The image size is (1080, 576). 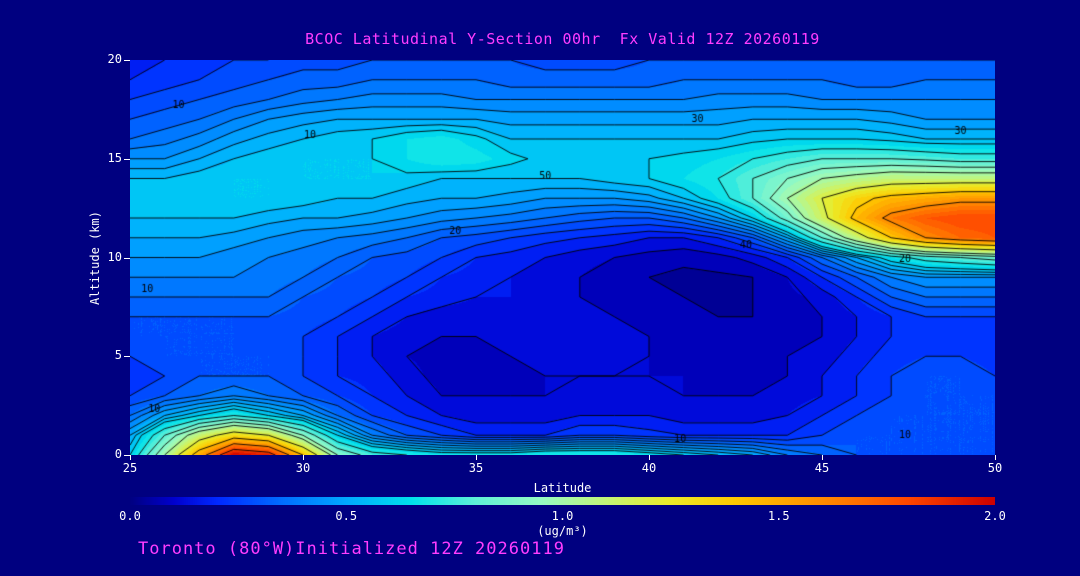 I want to click on x-tick-label-40: 40, so click(x=649, y=468).